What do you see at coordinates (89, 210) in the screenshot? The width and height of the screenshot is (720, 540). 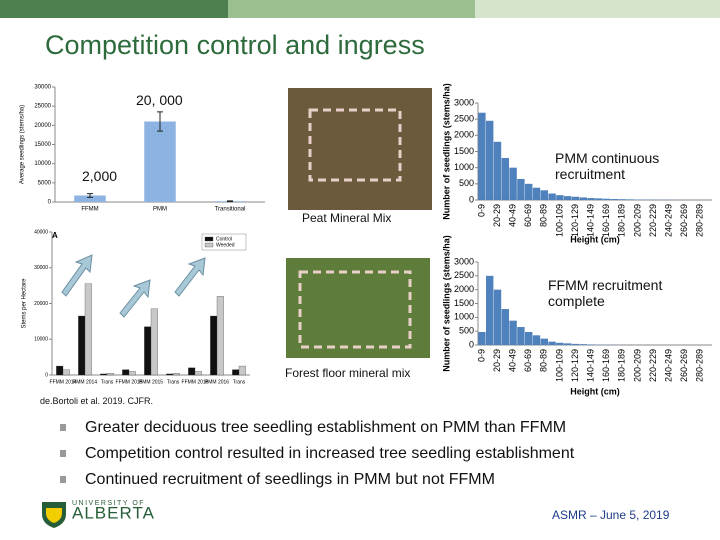 I see `x-tick-label: FFMM` at bounding box center [89, 210].